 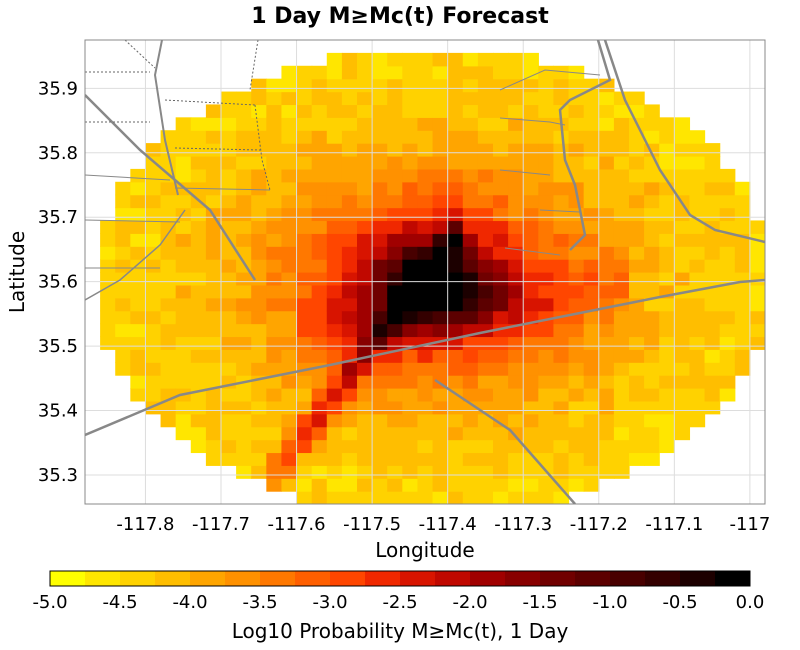 What do you see at coordinates (628, 578) in the screenshot?
I see `colorbar-swatch` at bounding box center [628, 578].